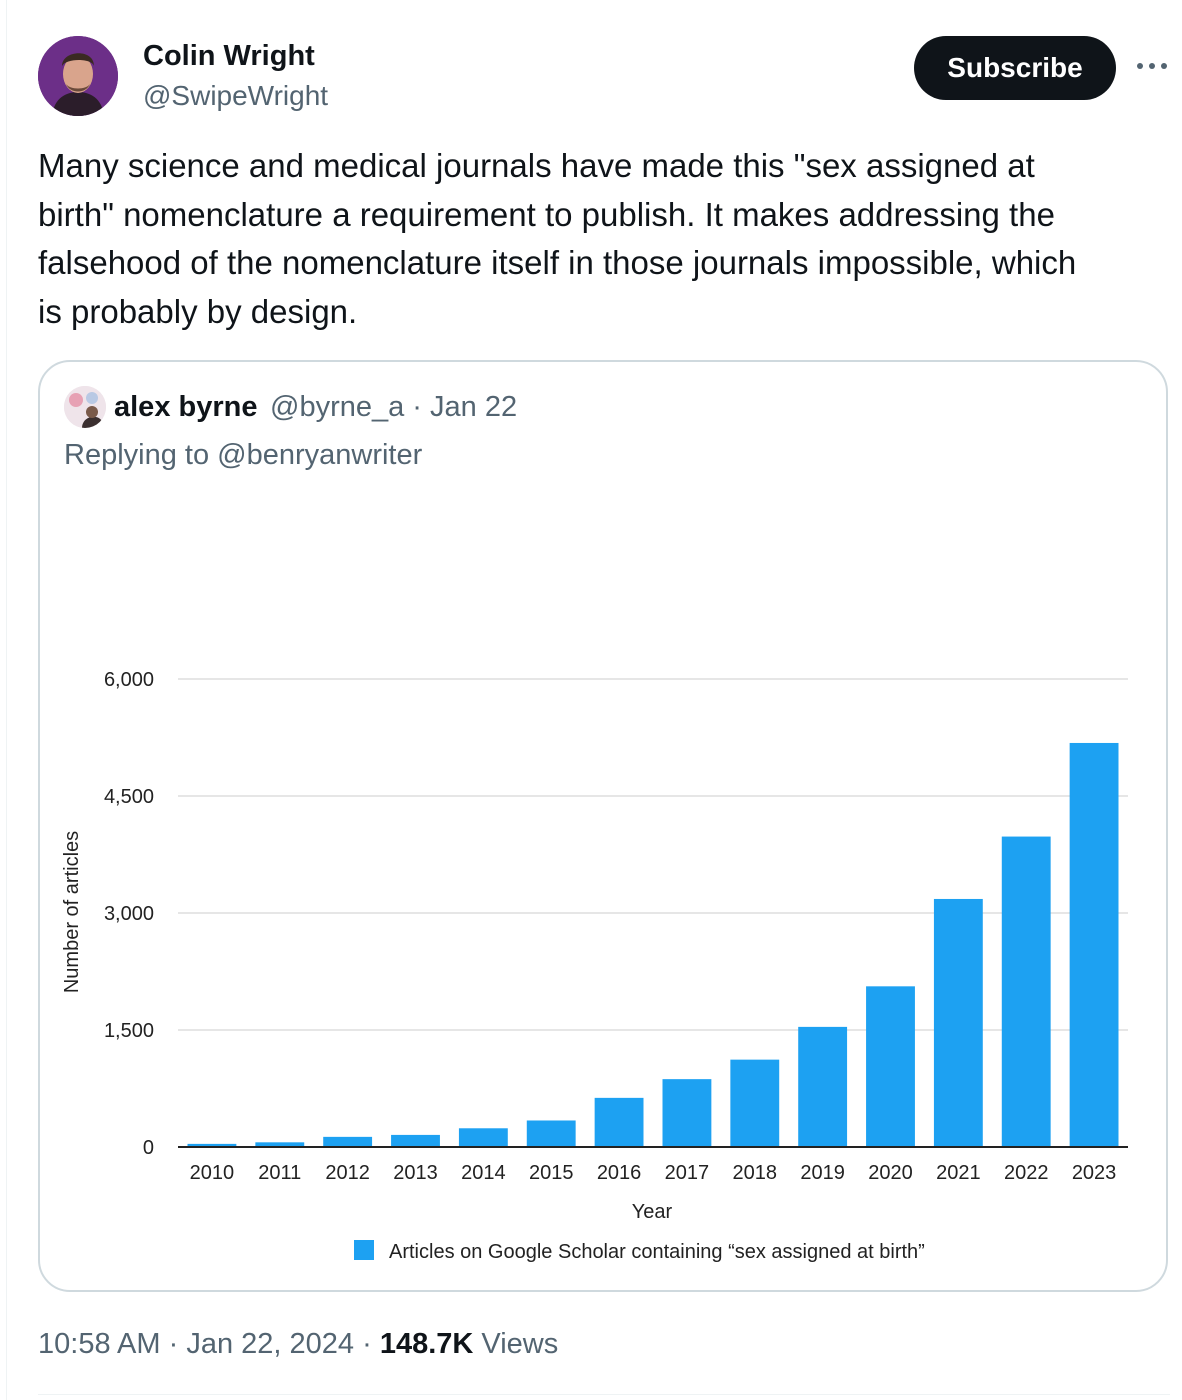  Describe the element at coordinates (129, 797) in the screenshot. I see `y-tick-label: 4,500` at that location.